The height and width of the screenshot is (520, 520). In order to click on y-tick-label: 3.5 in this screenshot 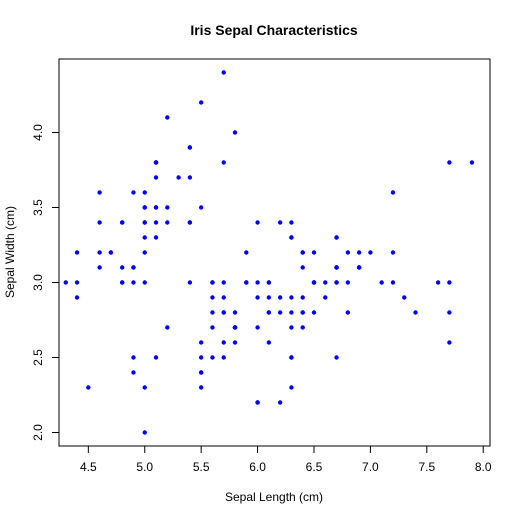, I will do `click(38, 207)`.